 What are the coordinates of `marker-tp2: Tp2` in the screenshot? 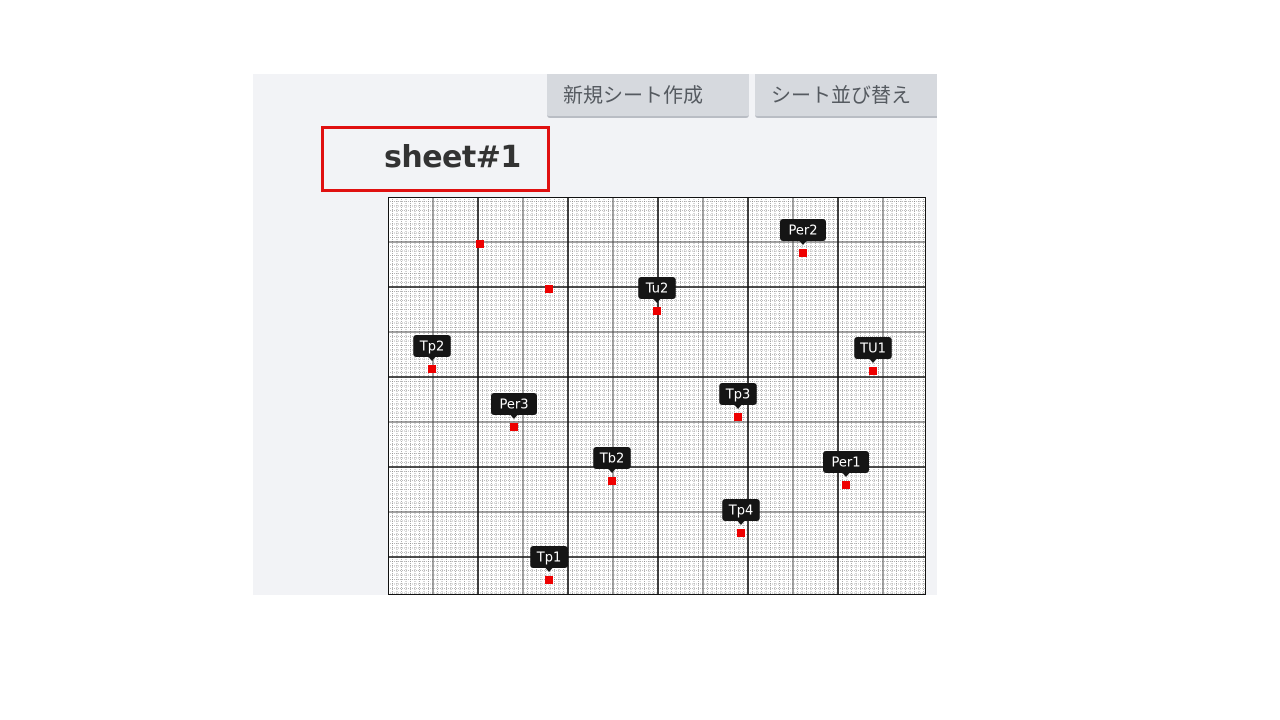 It's located at (432, 354).